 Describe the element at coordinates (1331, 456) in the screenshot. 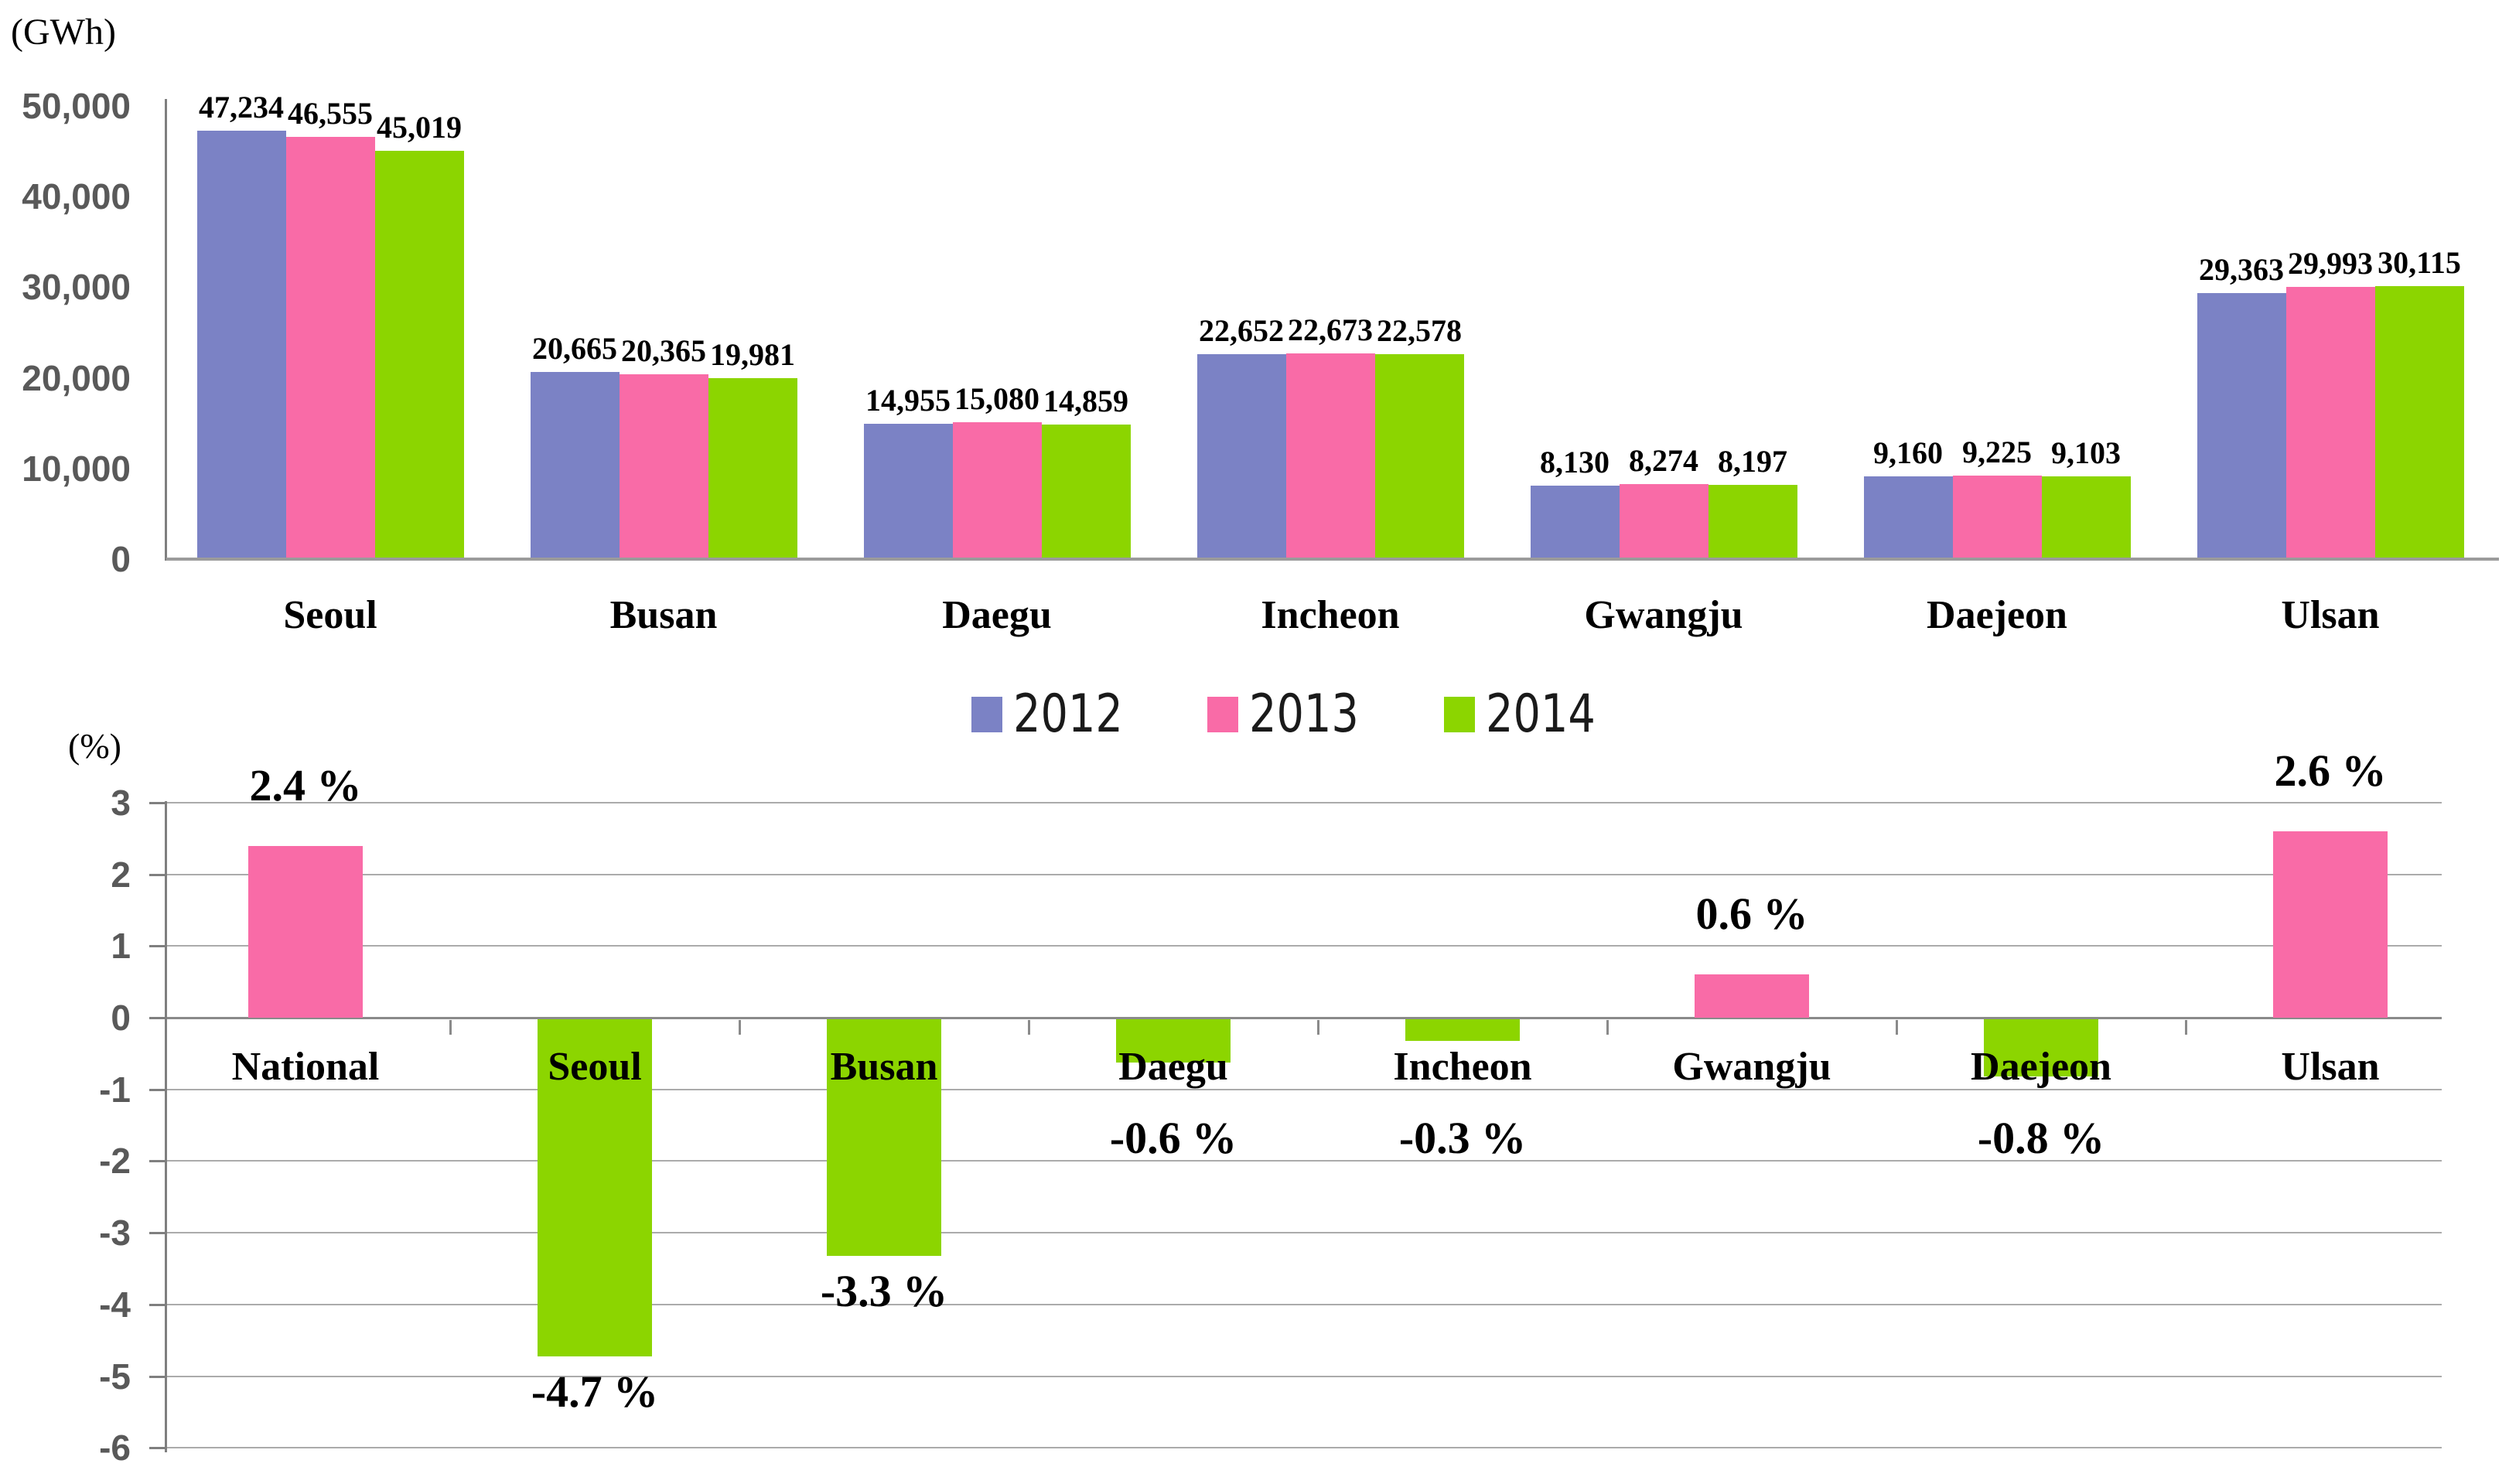

I see `bar-2013-incheon` at that location.